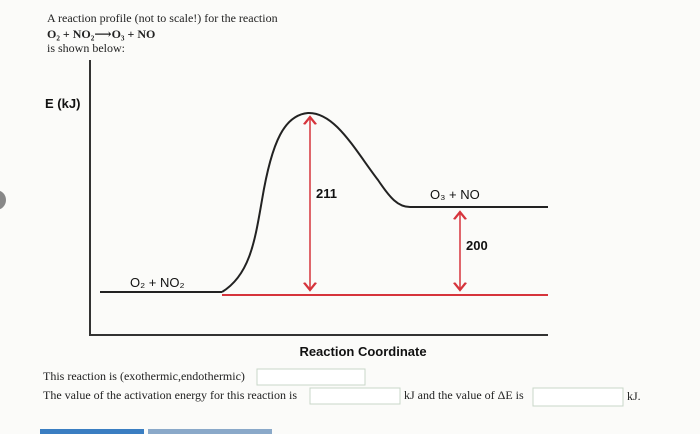  Describe the element at coordinates (455, 194) in the screenshot. I see `products-label: O₃ + NO` at that location.